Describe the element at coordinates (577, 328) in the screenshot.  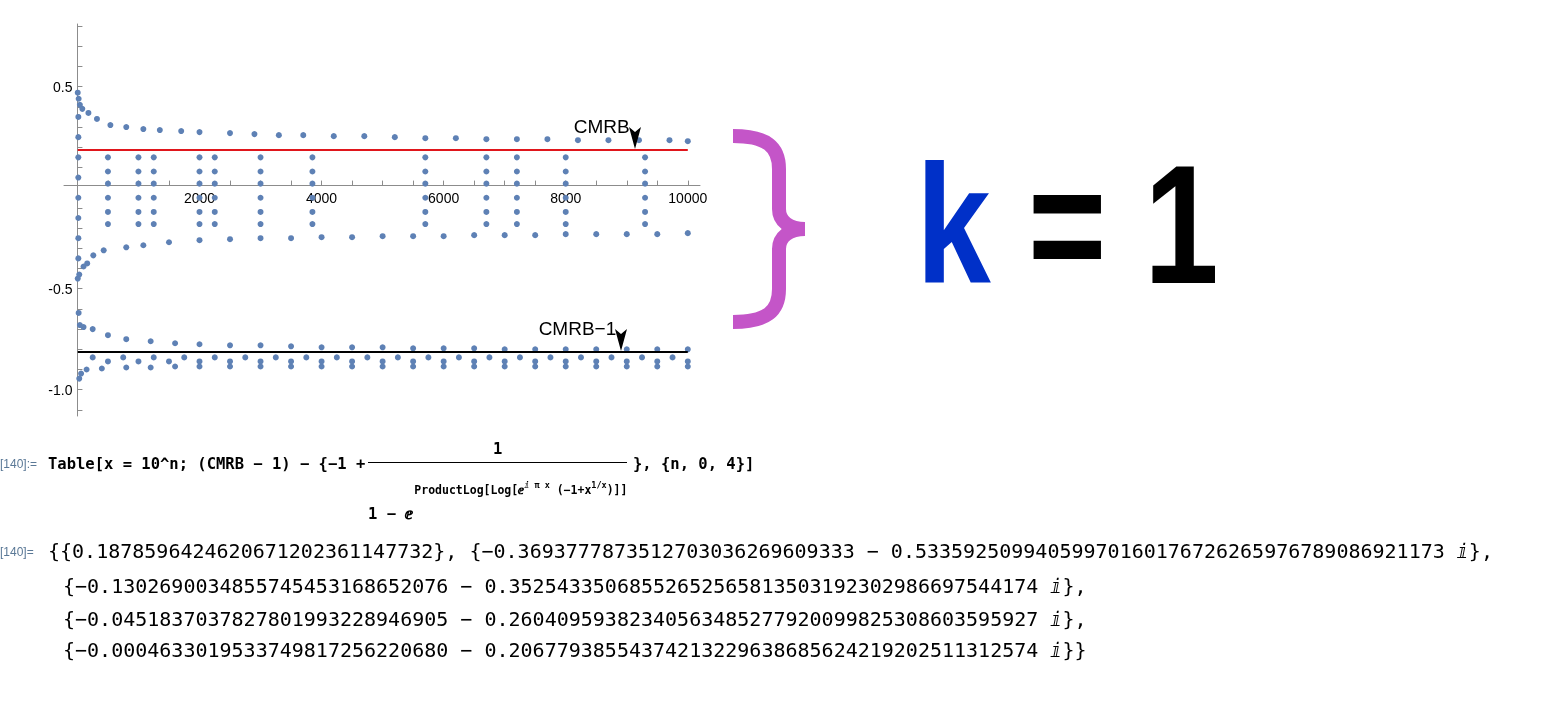
I see `annotation: CMRB−1` at that location.